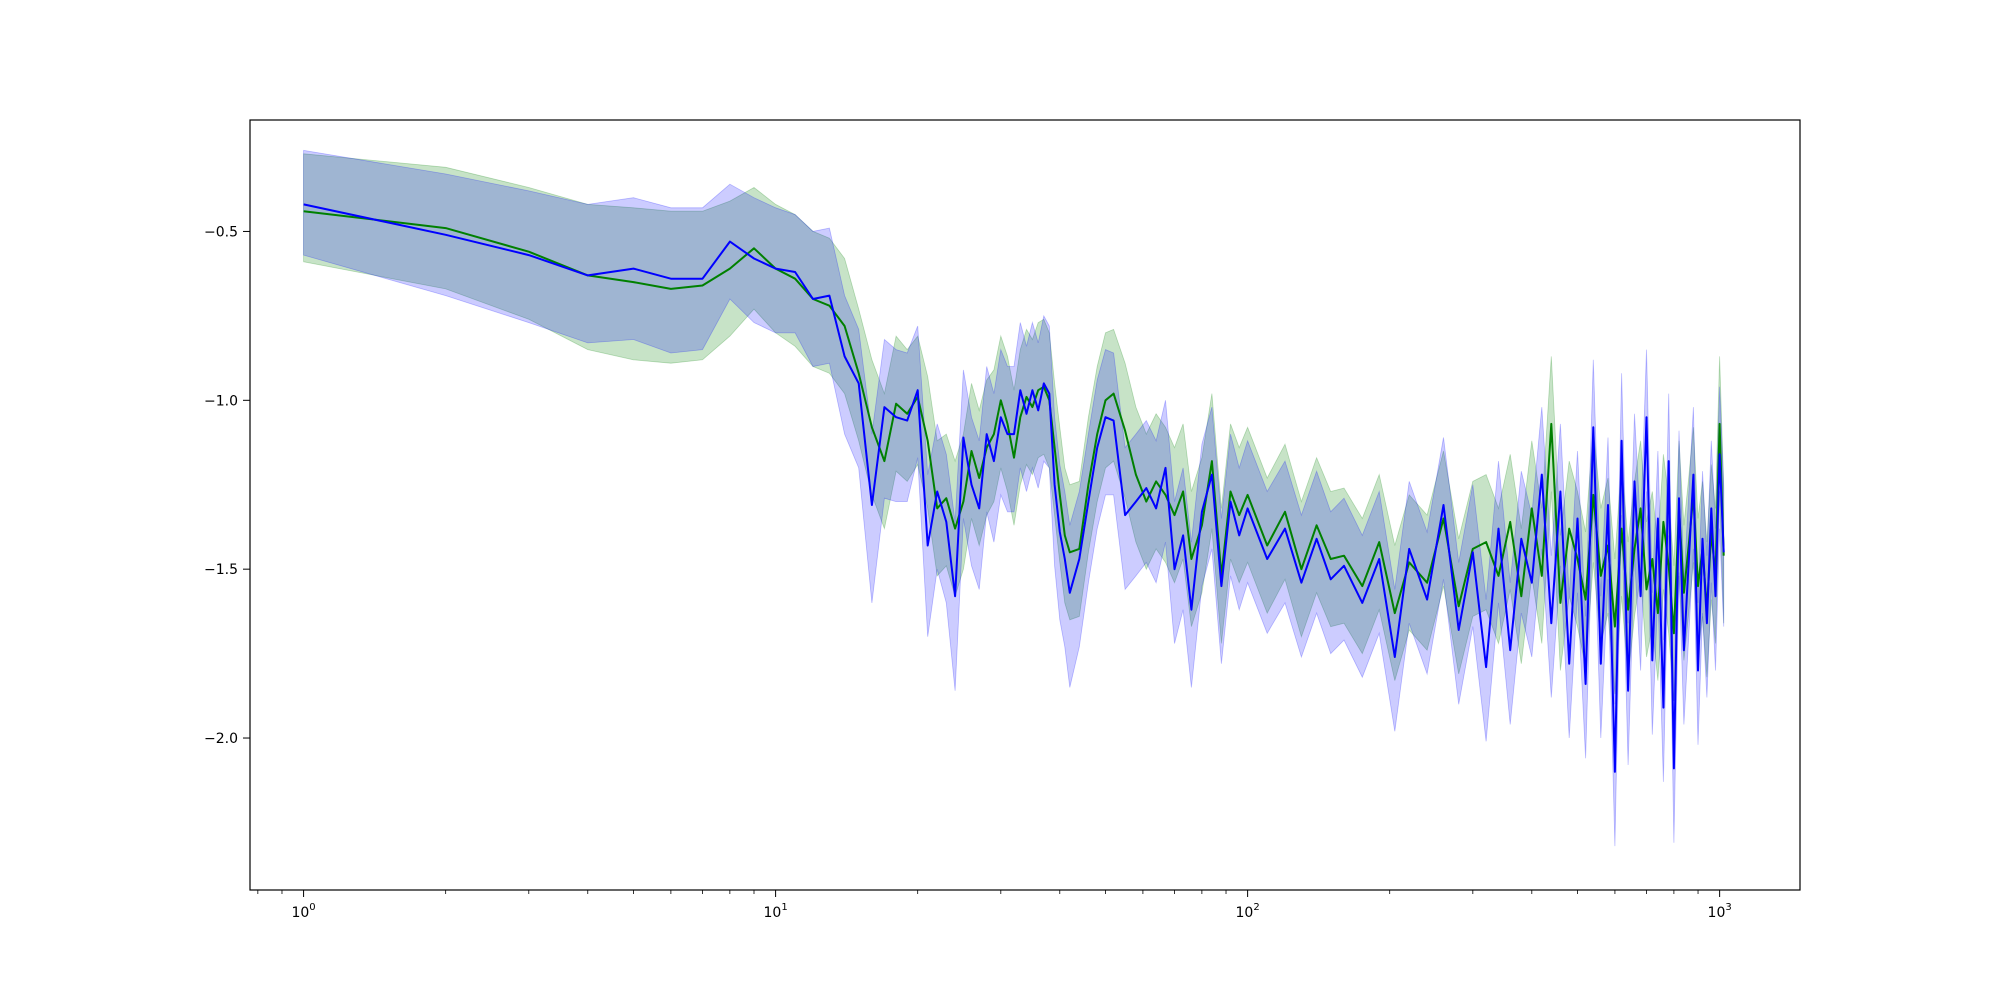 The width and height of the screenshot is (2000, 1000). What do you see at coordinates (303, 911) in the screenshot?
I see `x-tick-label: 10⁰` at bounding box center [303, 911].